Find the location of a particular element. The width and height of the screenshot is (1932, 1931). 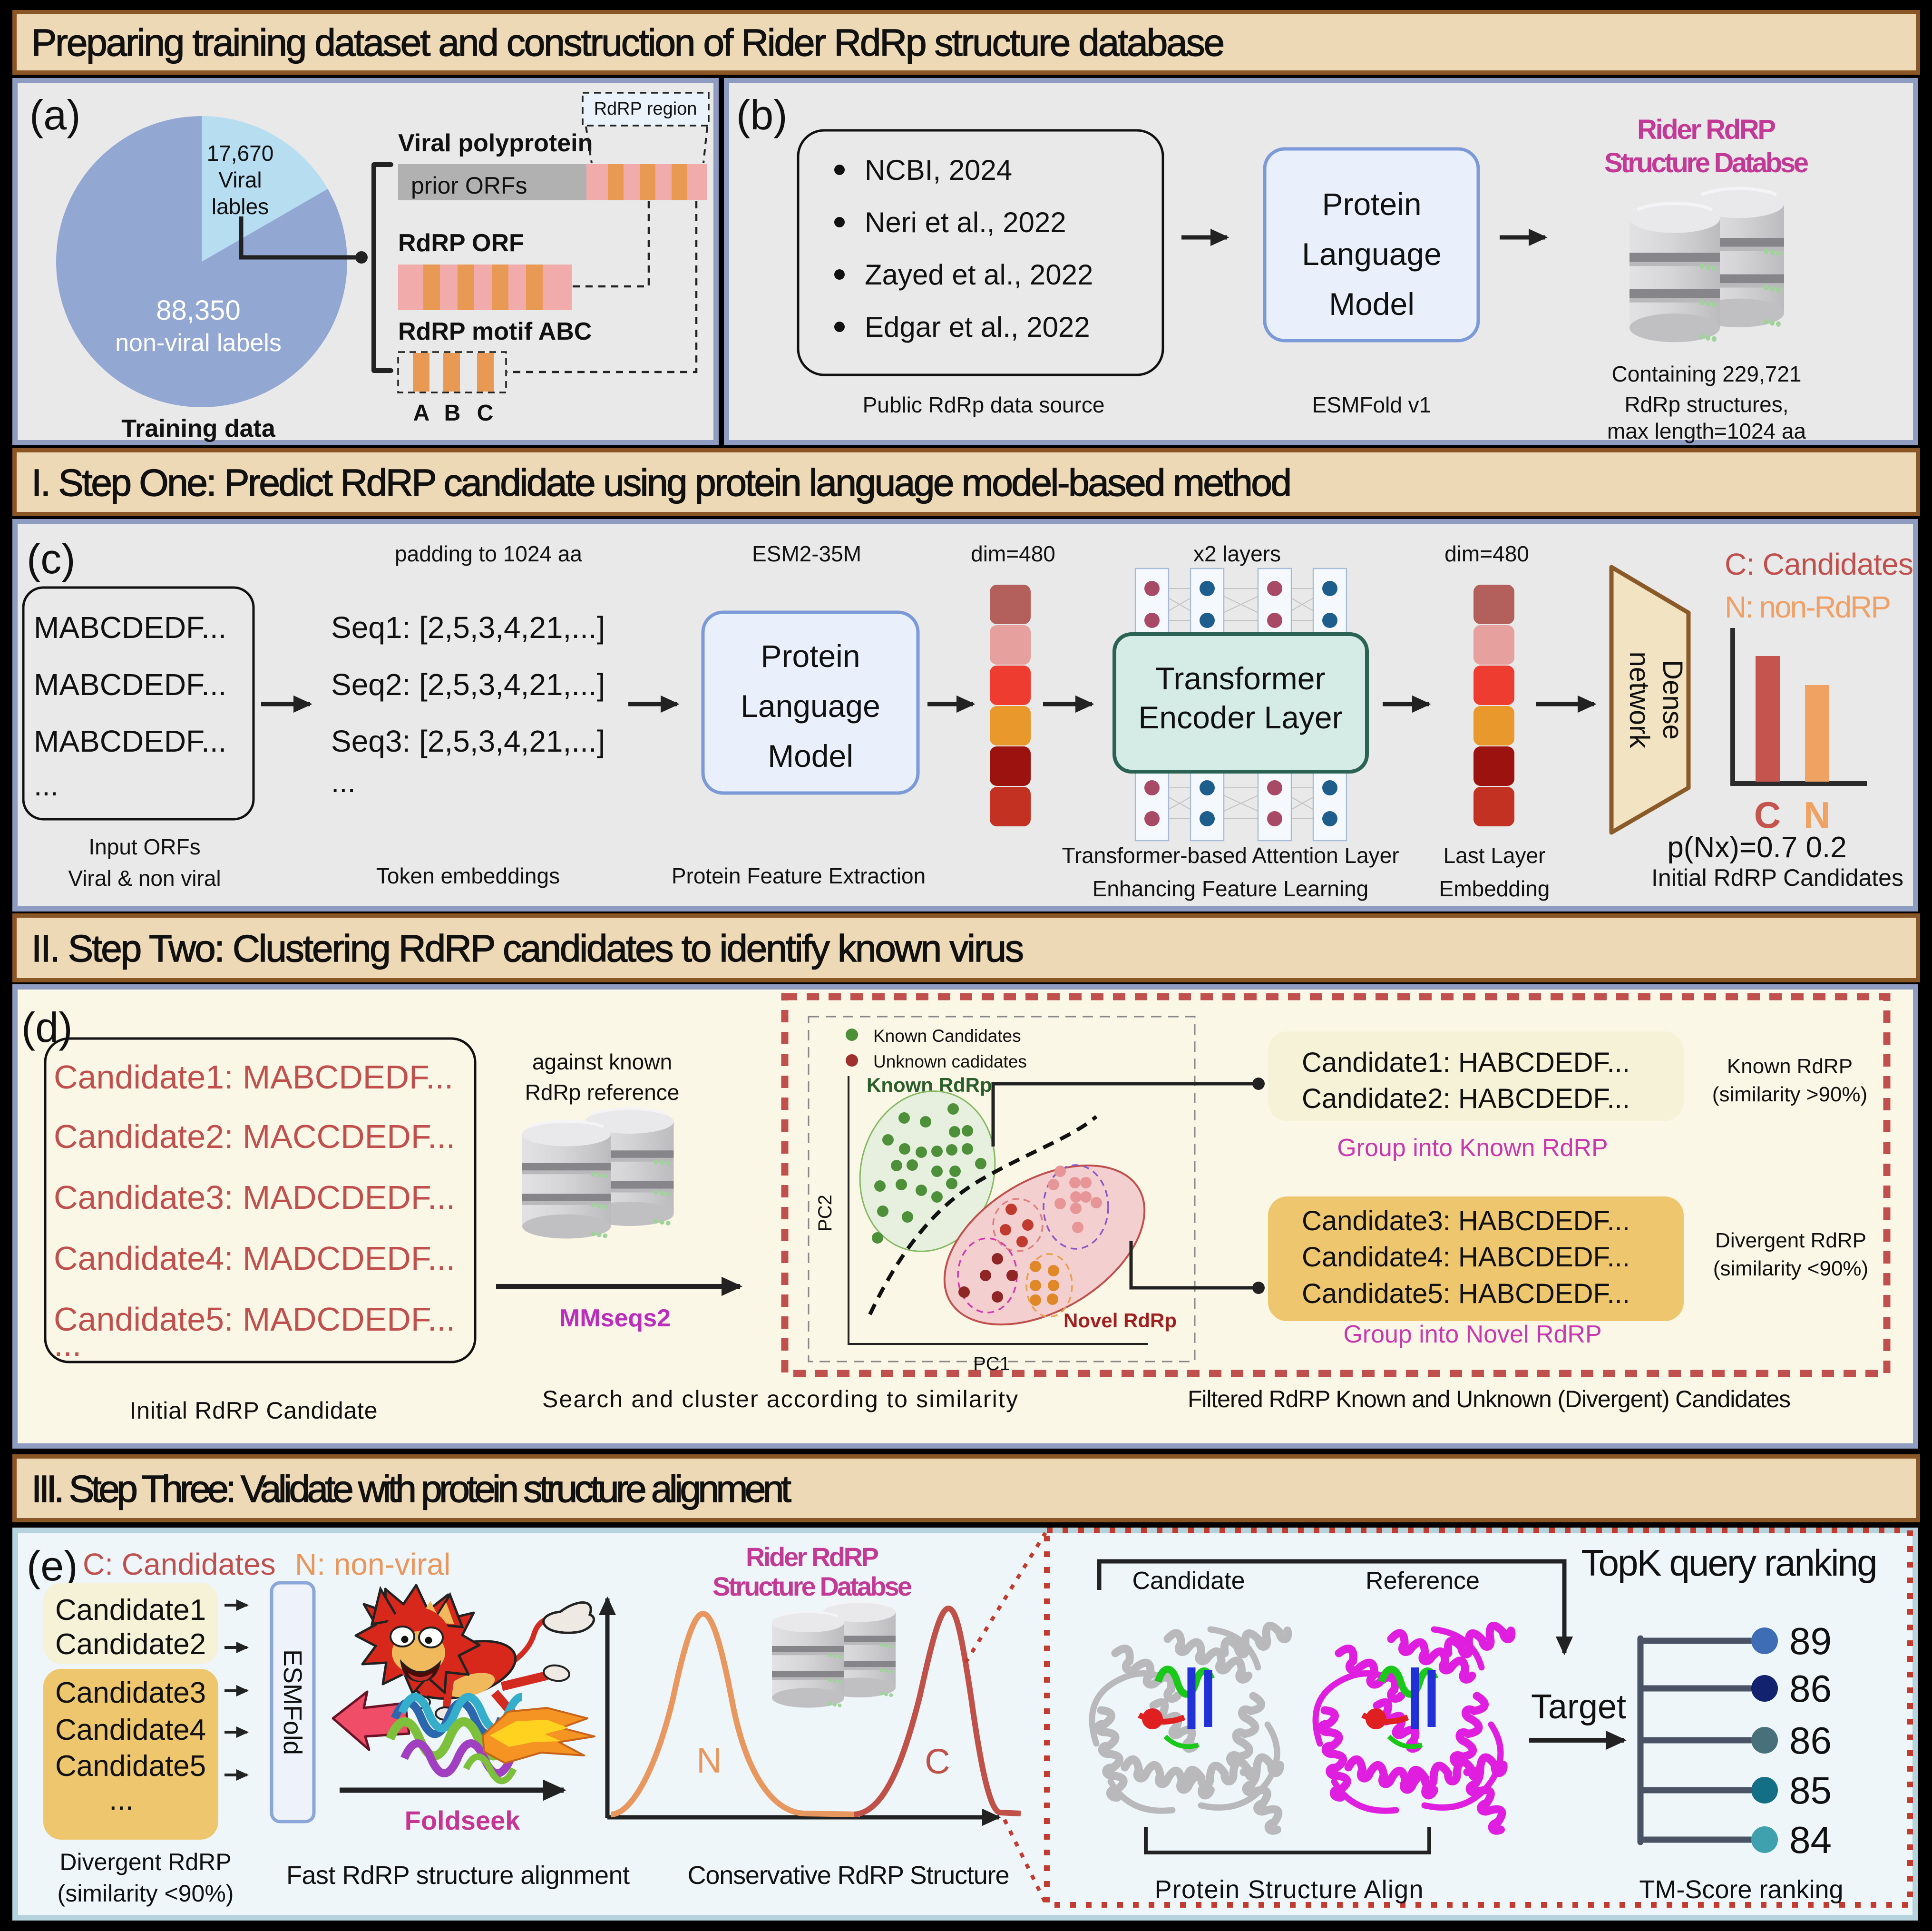

svg-text: network is located at coordinates (1639, 699).